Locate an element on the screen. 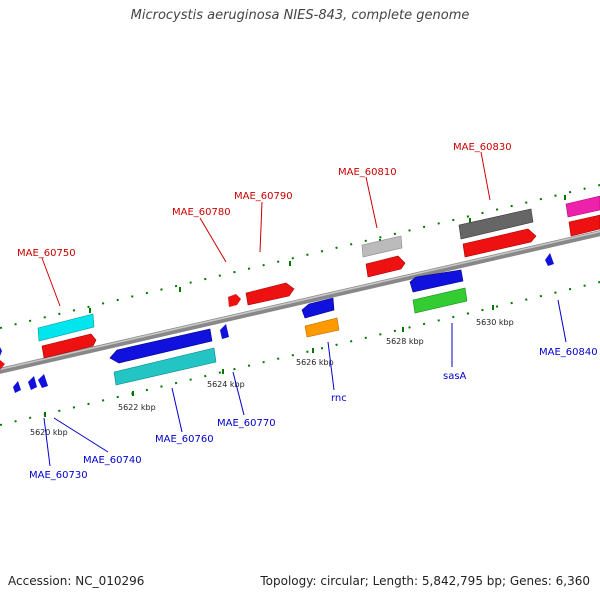  gene-label: MAE_60780 is located at coordinates (201, 212).